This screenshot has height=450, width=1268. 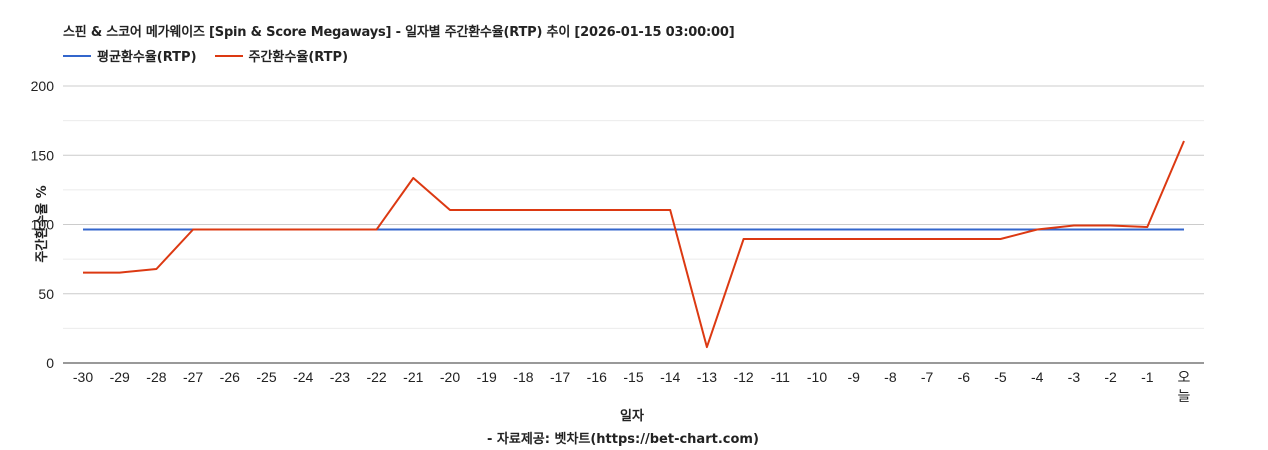 I want to click on legend-item-weekly-rtp: 주간환수율(RTP), so click(x=281, y=55).